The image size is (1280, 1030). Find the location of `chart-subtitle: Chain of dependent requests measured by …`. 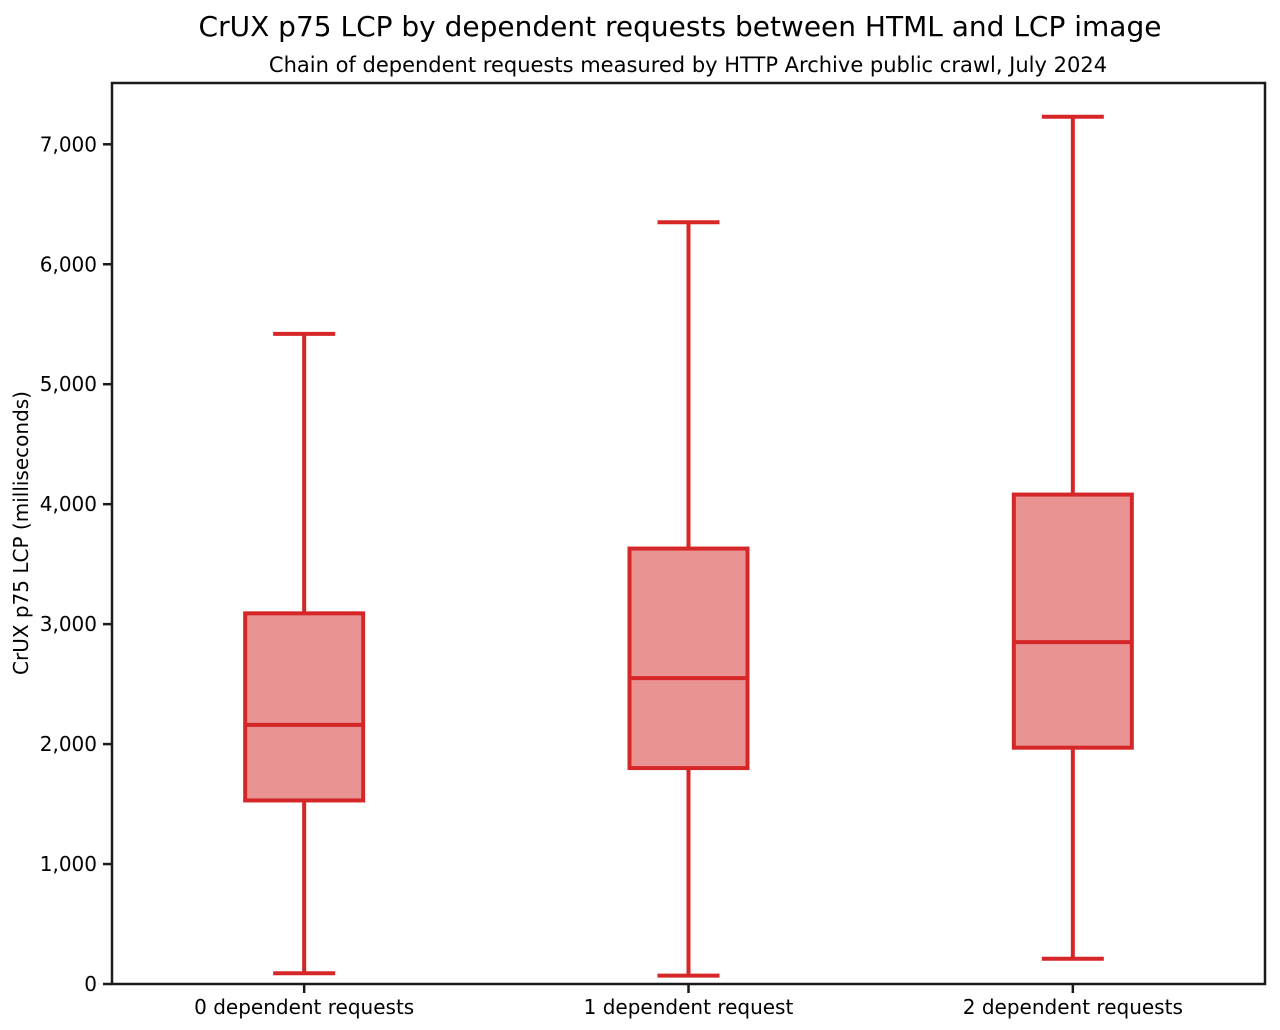

chart-subtitle: Chain of dependent requests measured by … is located at coordinates (688, 65).